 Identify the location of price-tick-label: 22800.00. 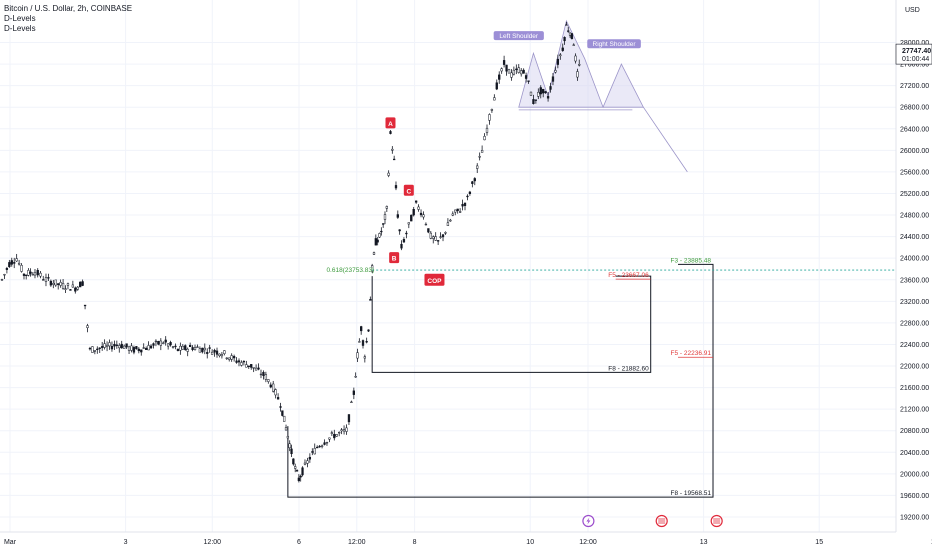
(914, 323).